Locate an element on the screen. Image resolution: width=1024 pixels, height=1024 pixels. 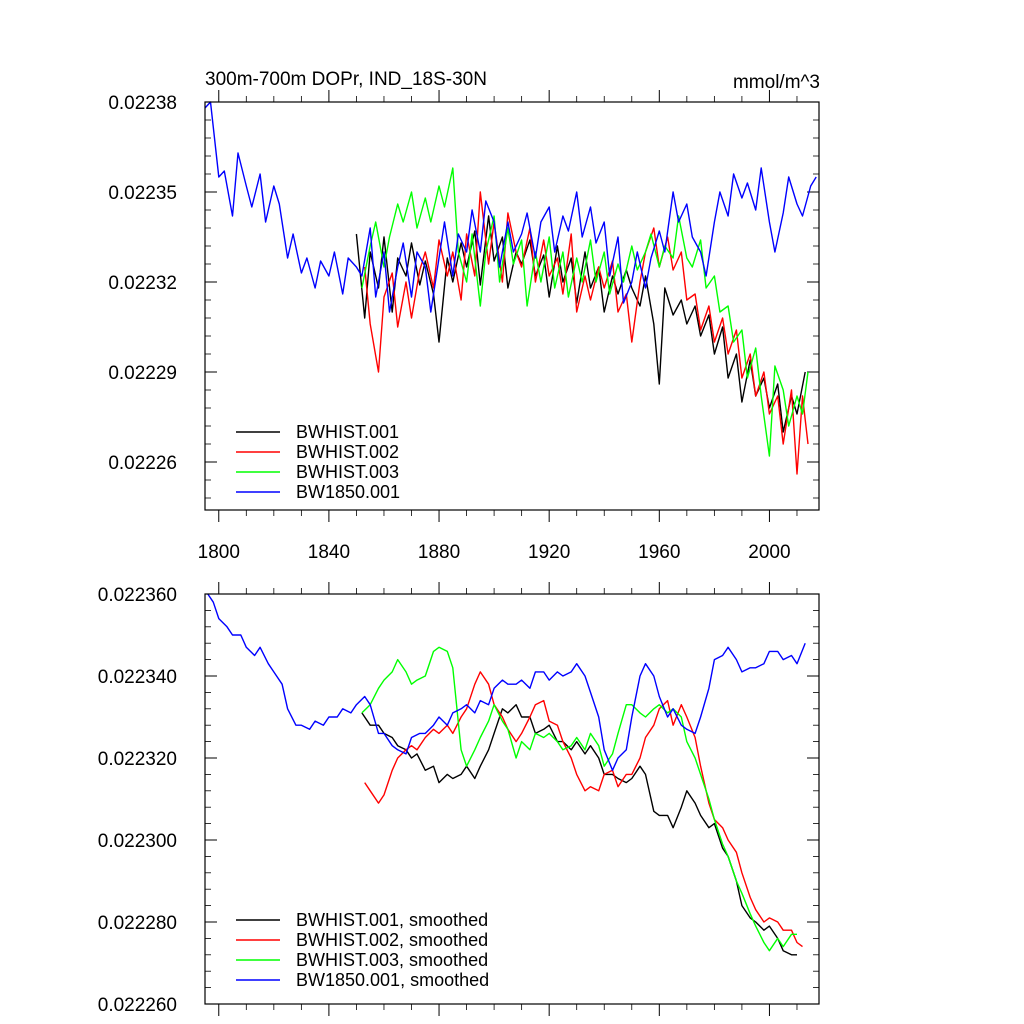
x-tick-label: 1840 is located at coordinates (329, 552).